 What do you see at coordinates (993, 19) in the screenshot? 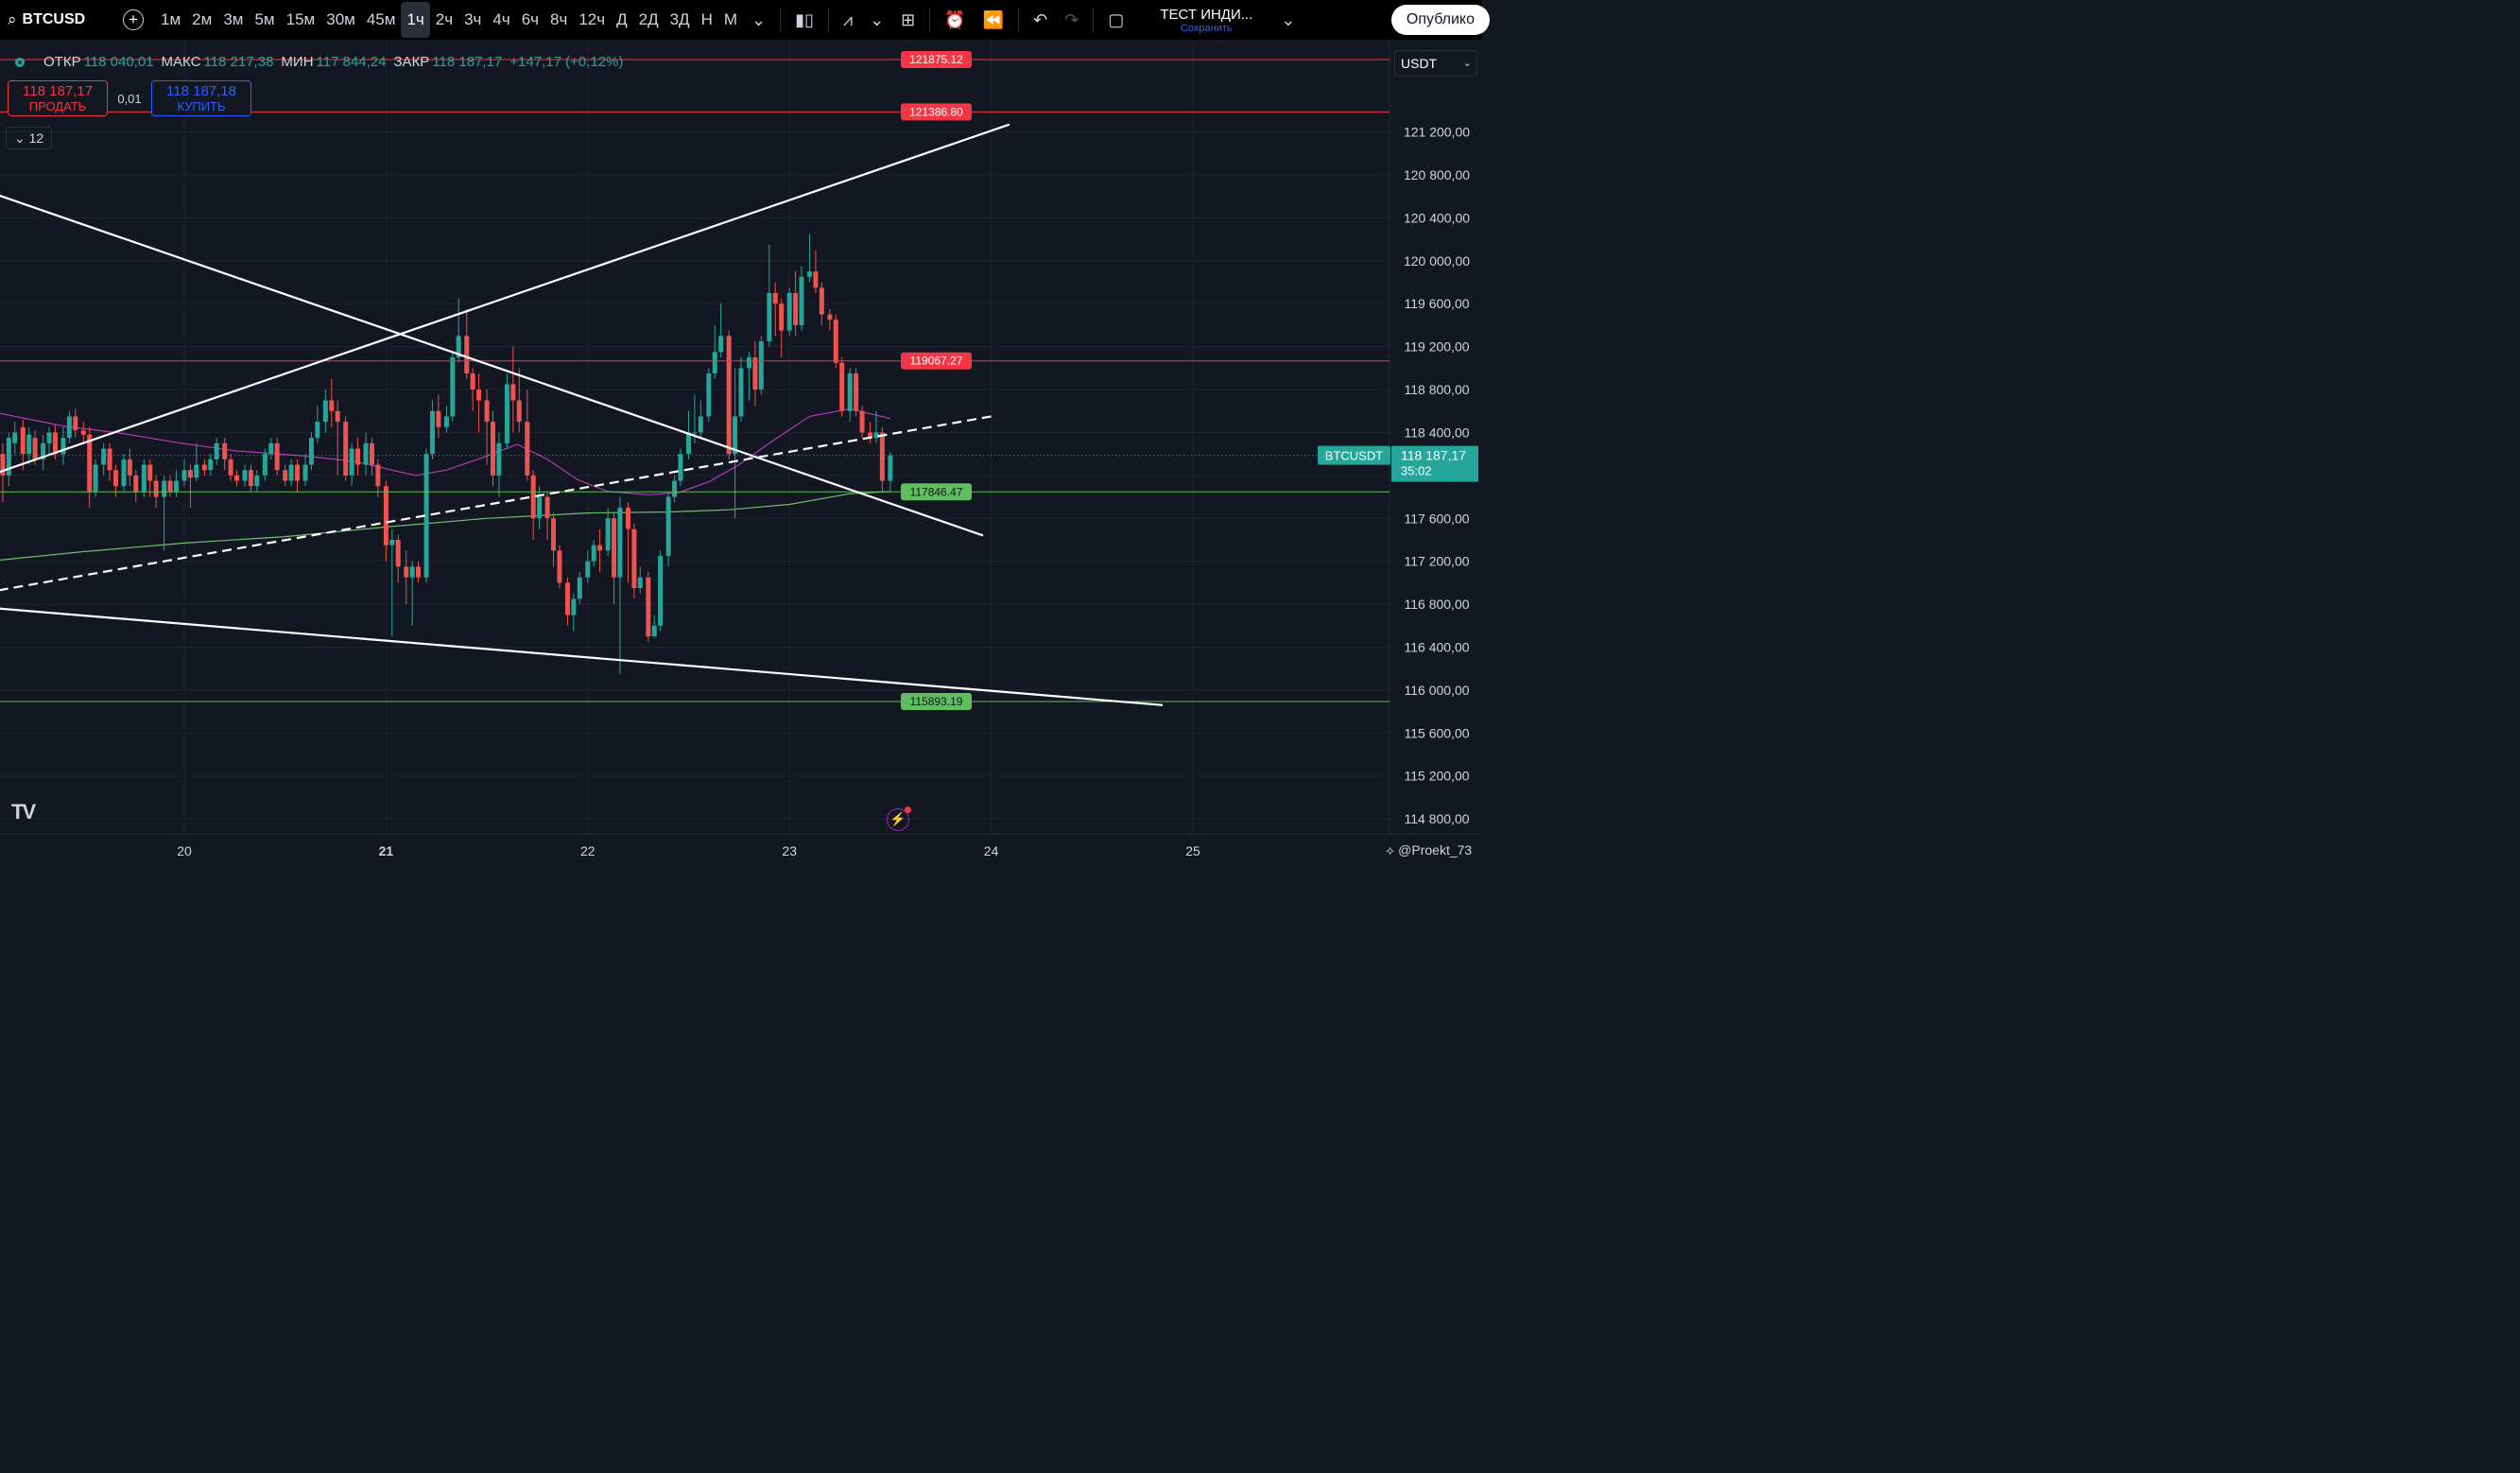
I see `replay-icon: ⏪` at bounding box center [993, 19].